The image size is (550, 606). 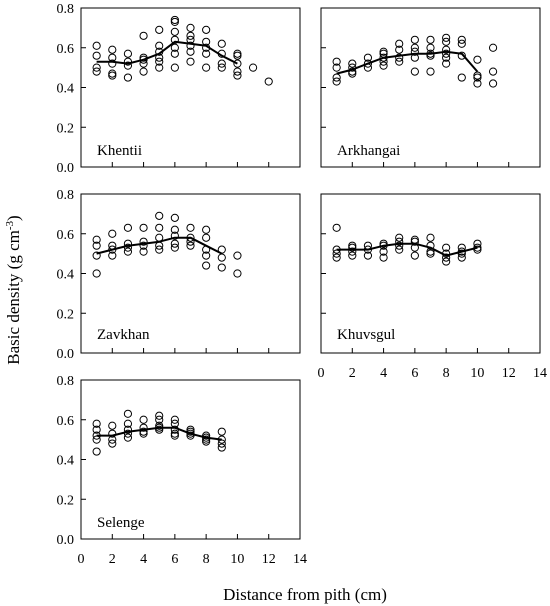 I want to click on x-tick-label: 8, so click(x=446, y=373).